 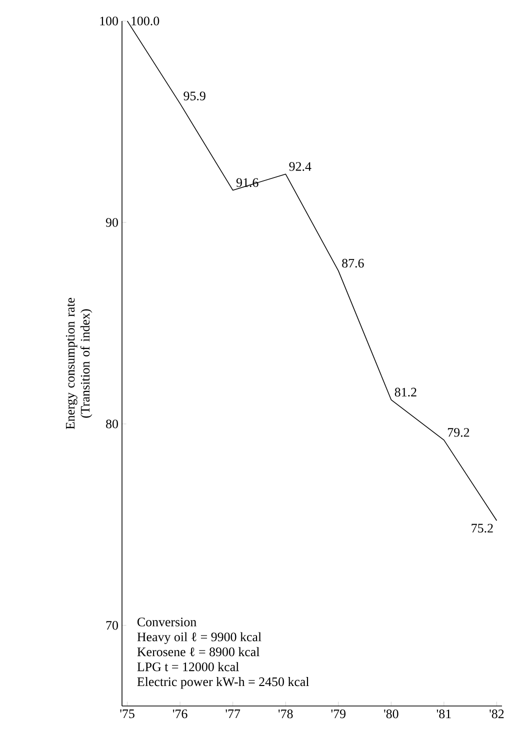 I want to click on annotation: Kerosene ℓ = 8900 kcal, so click(x=198, y=651).